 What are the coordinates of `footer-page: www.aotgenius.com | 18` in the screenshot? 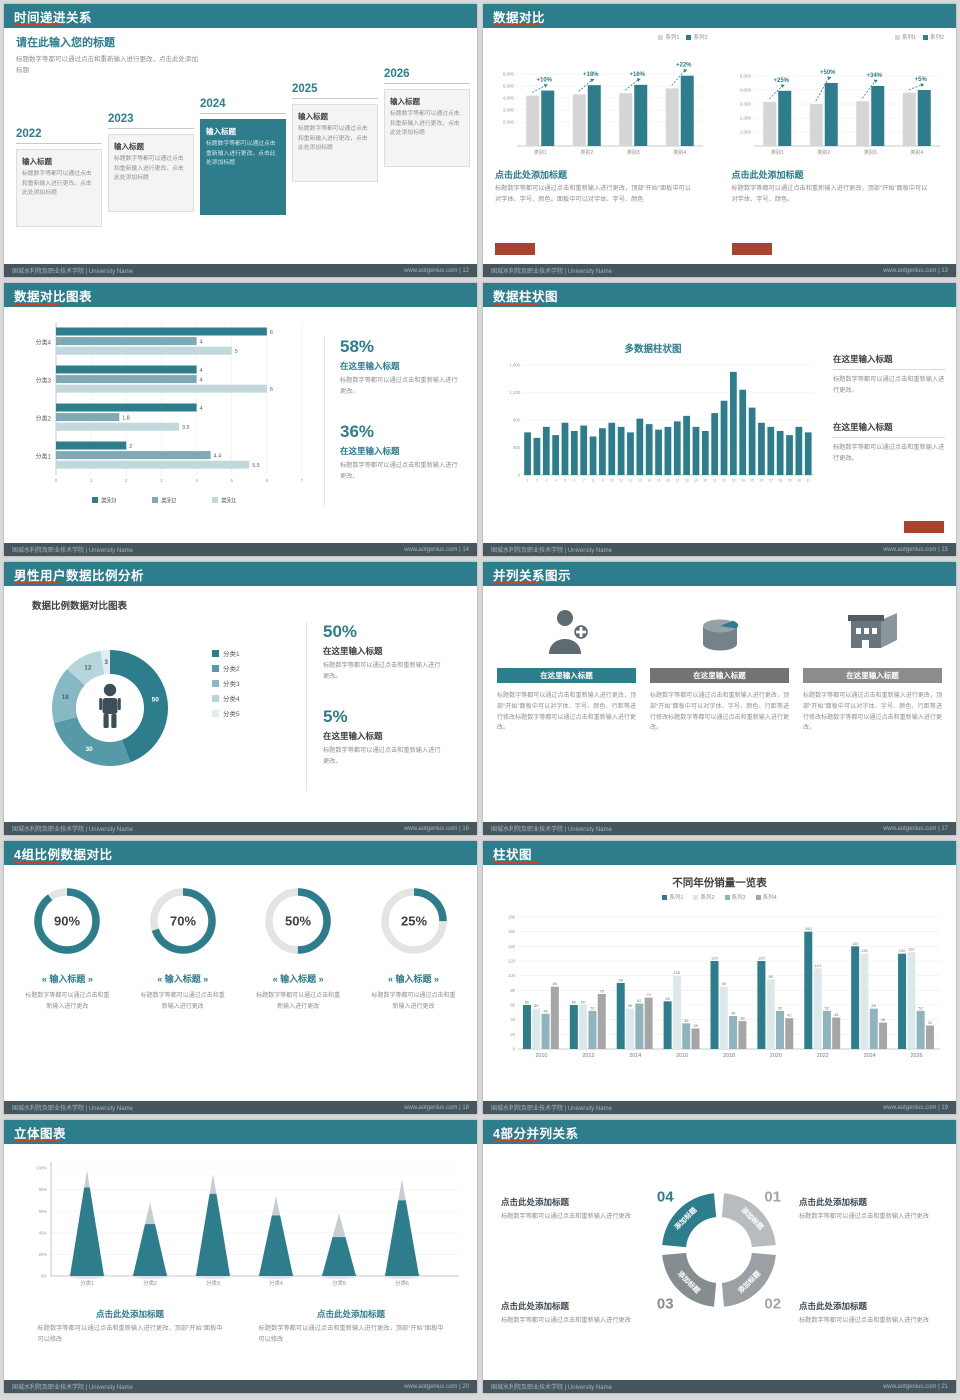 It's located at (436, 1107).